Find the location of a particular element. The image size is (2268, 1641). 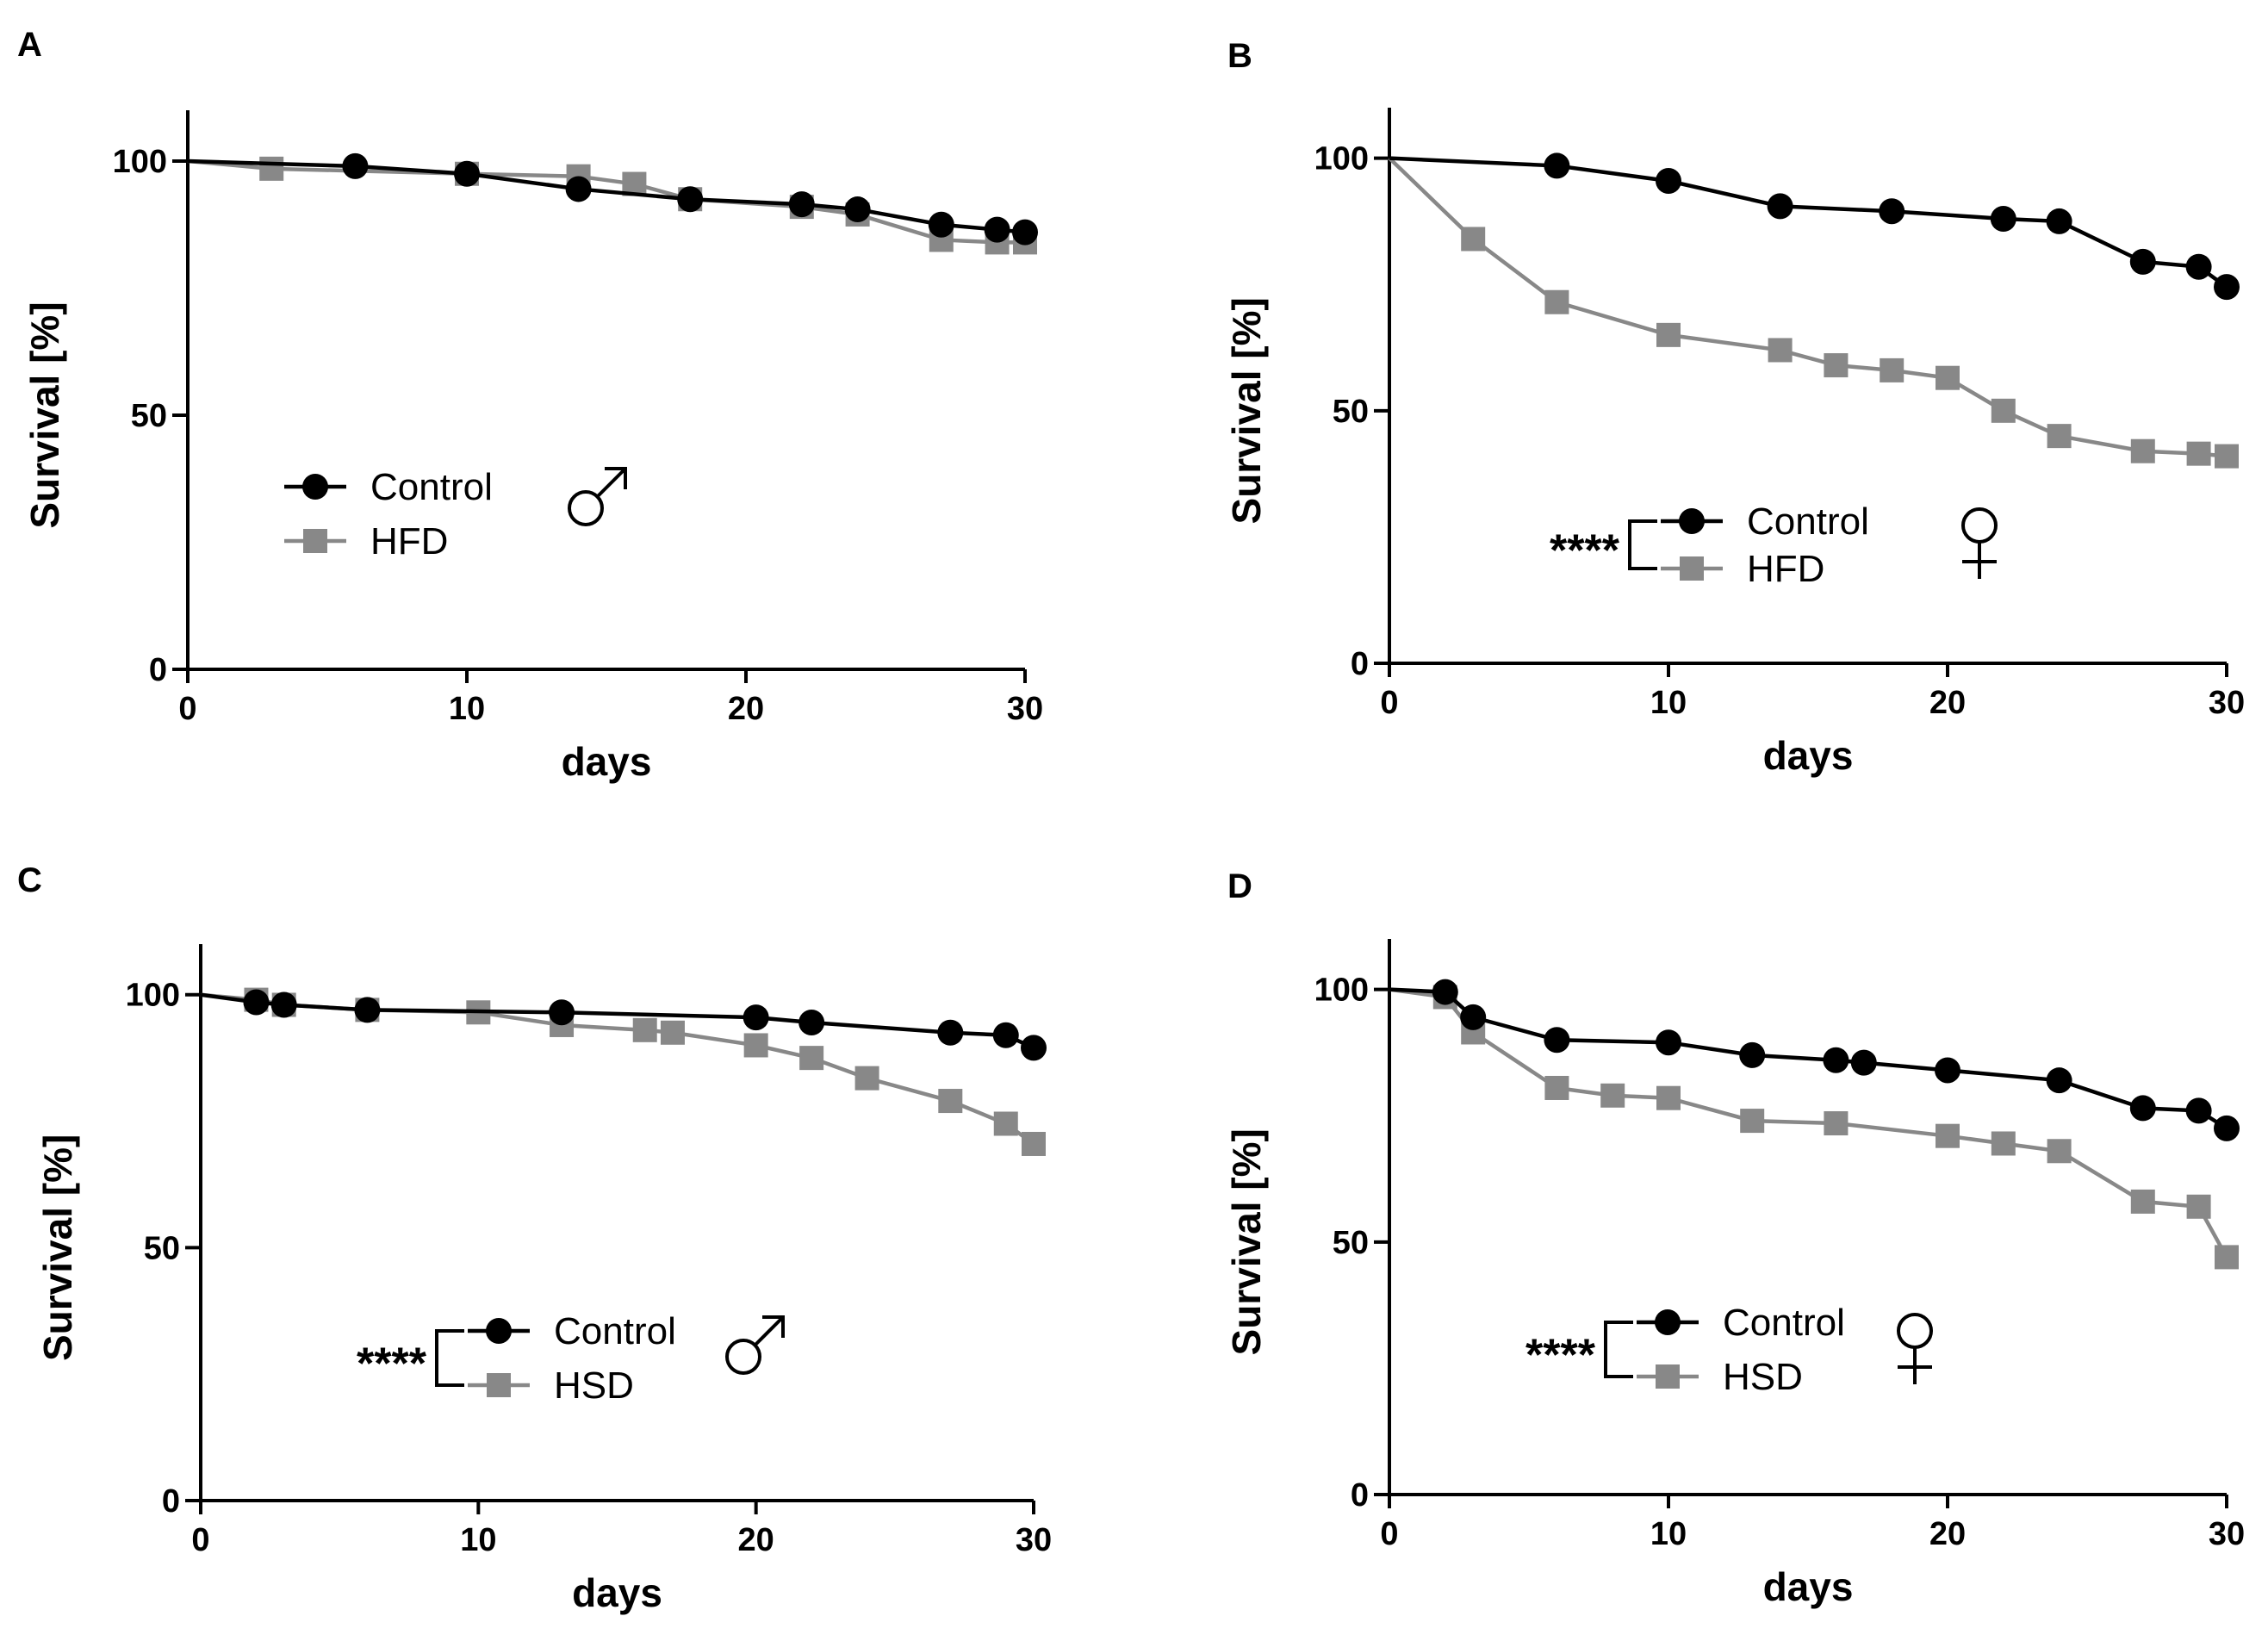

y-axis-title: Survival [%] is located at coordinates (57, 1247).